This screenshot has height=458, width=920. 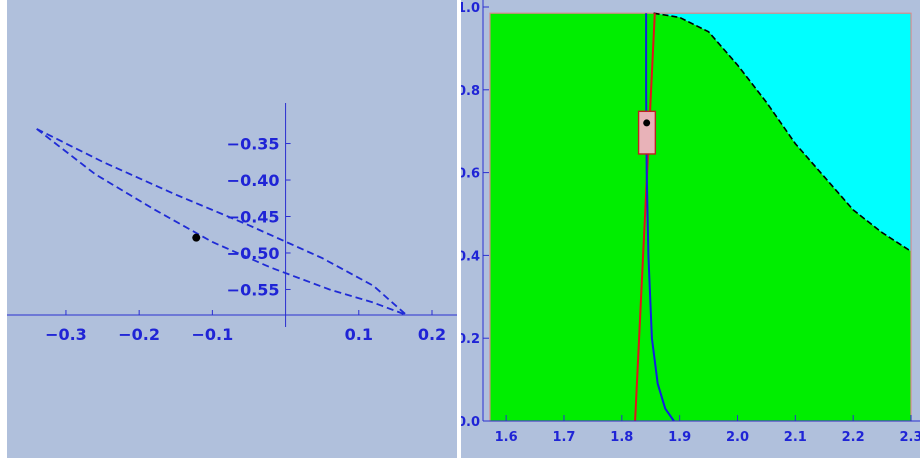 What do you see at coordinates (737, 437) in the screenshot?
I see `x-tick-label: 2.0` at bounding box center [737, 437].